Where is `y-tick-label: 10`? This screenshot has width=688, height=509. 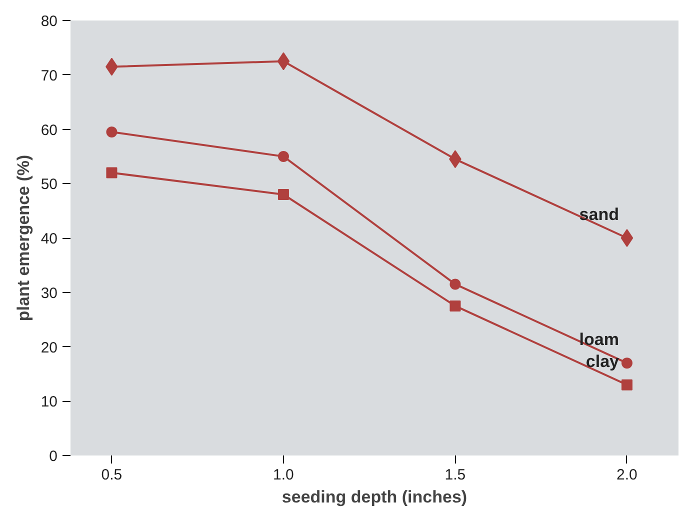
y-tick-label: 10 is located at coordinates (49, 402).